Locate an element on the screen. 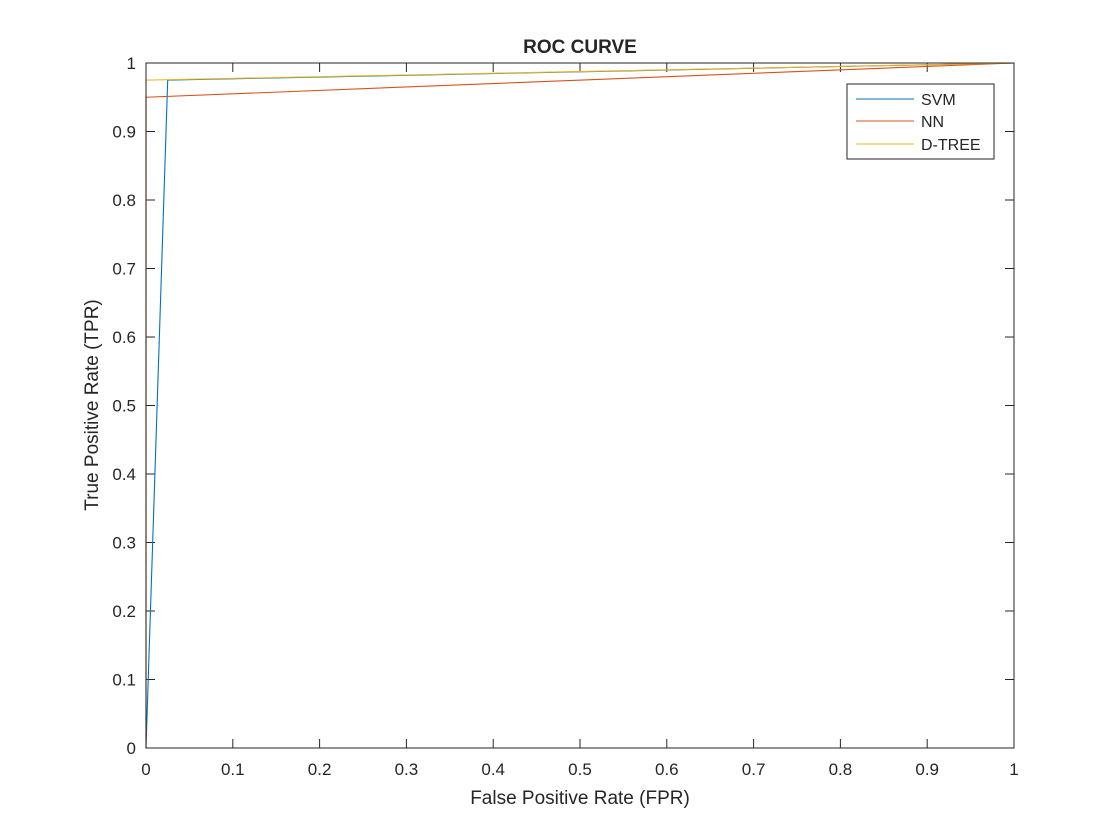 The image size is (1120, 840). x-tick-labels: 0 0.1 0.2 0.3 0.4 0.5 0.6 0.7 0.8 0.9 1 is located at coordinates (579, 769).